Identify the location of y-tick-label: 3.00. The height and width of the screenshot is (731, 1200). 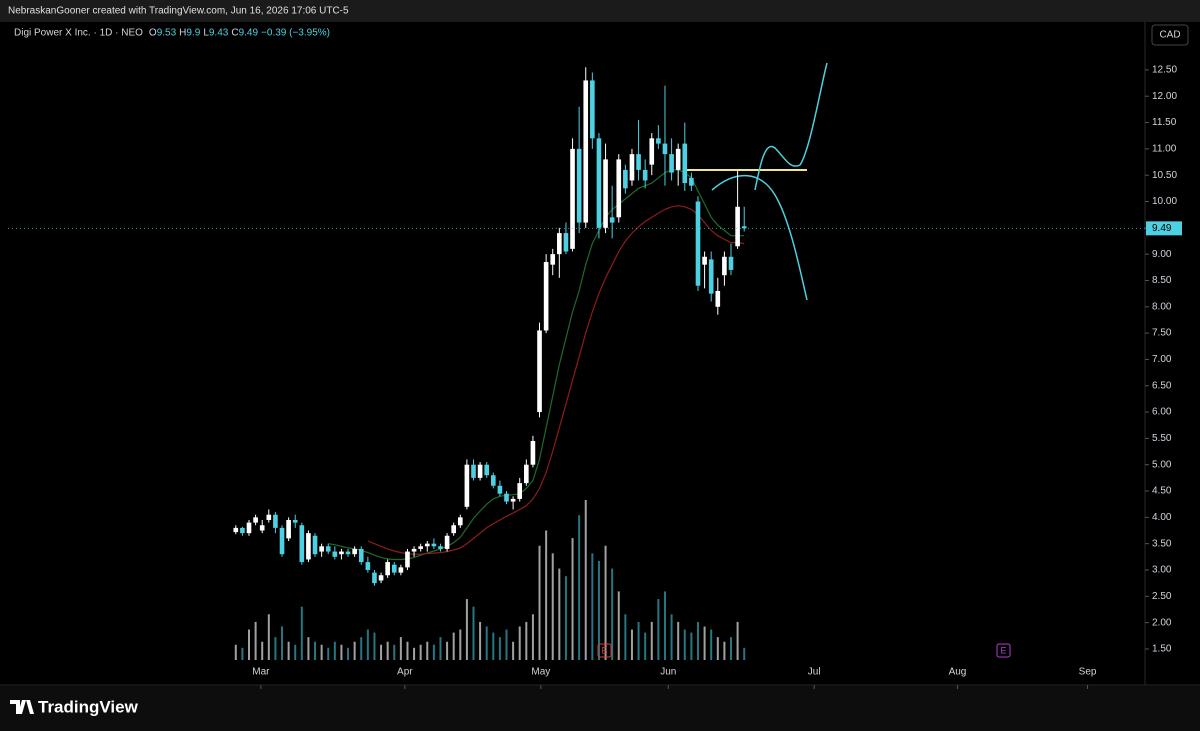
(1162, 570).